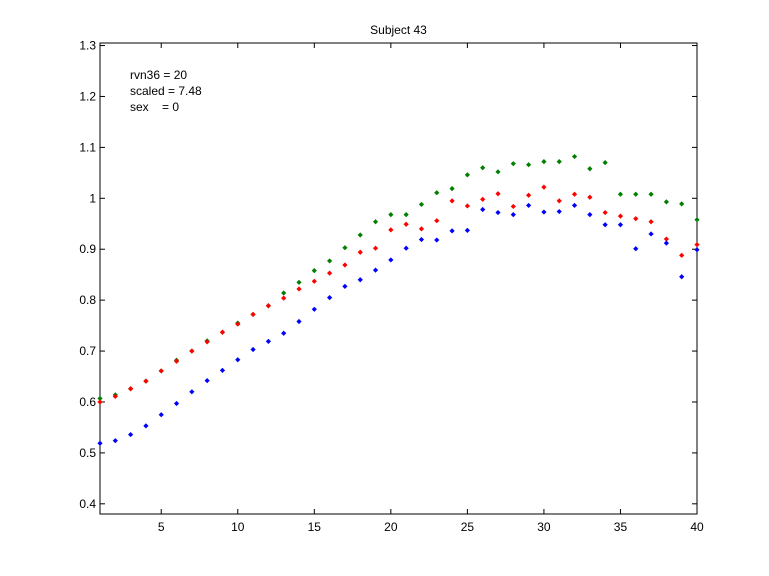 This screenshot has height=576, width=769. Describe the element at coordinates (92, 198) in the screenshot. I see `y-tick-label: 1` at that location.